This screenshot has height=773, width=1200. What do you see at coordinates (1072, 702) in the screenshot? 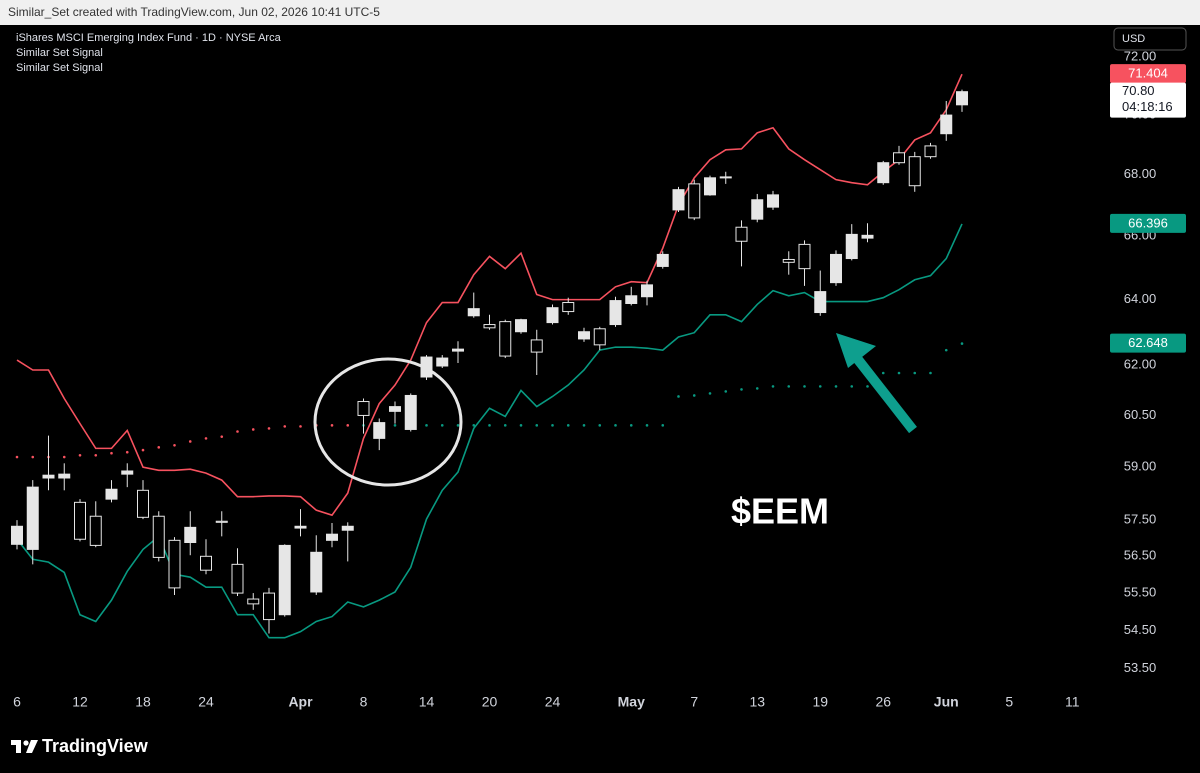
I see `x-tick-label: 11` at bounding box center [1072, 702].